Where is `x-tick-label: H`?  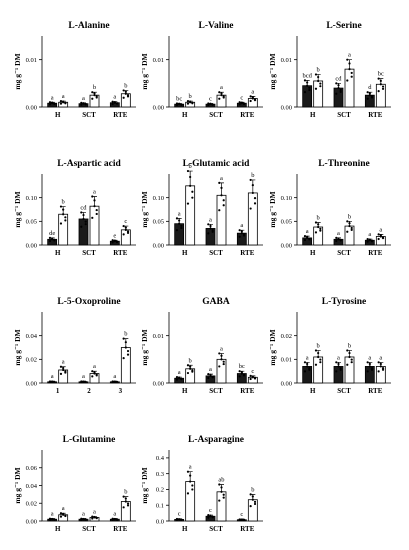 x-tick-label: H is located at coordinates (185, 253).